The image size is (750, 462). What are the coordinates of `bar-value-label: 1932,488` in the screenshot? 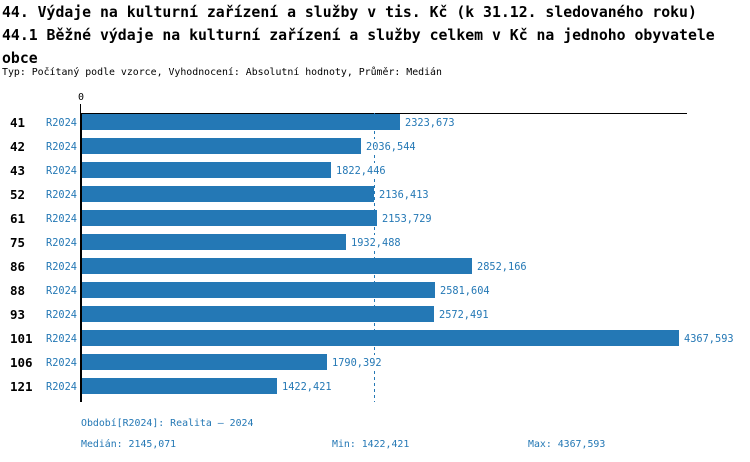 It's located at (376, 243).